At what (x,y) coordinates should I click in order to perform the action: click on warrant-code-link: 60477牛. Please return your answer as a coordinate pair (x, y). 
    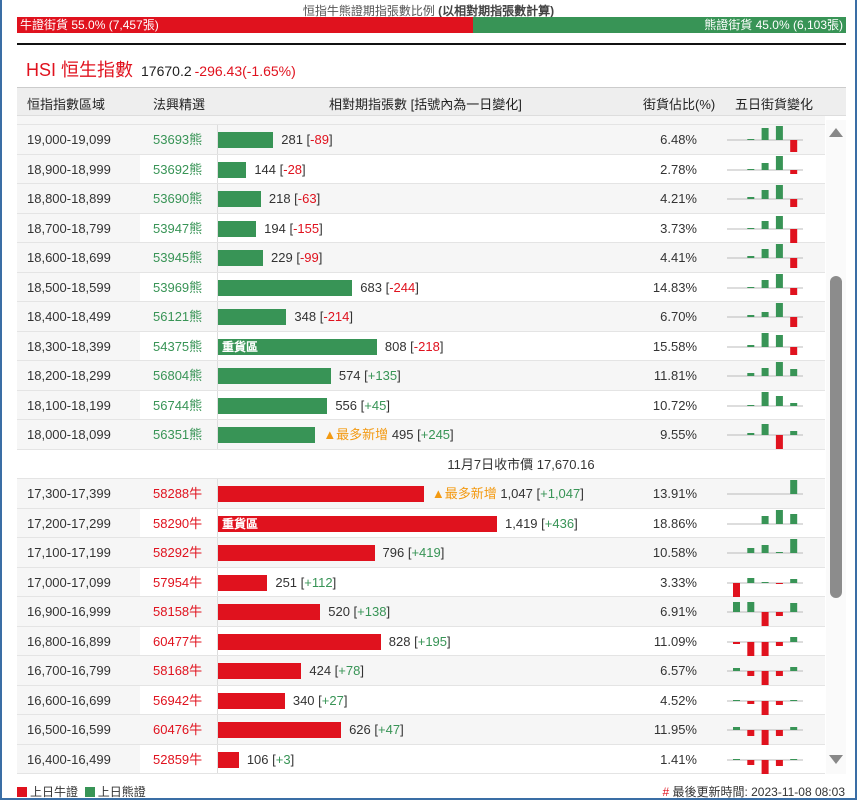
    Looking at the image, I should click on (178, 641).